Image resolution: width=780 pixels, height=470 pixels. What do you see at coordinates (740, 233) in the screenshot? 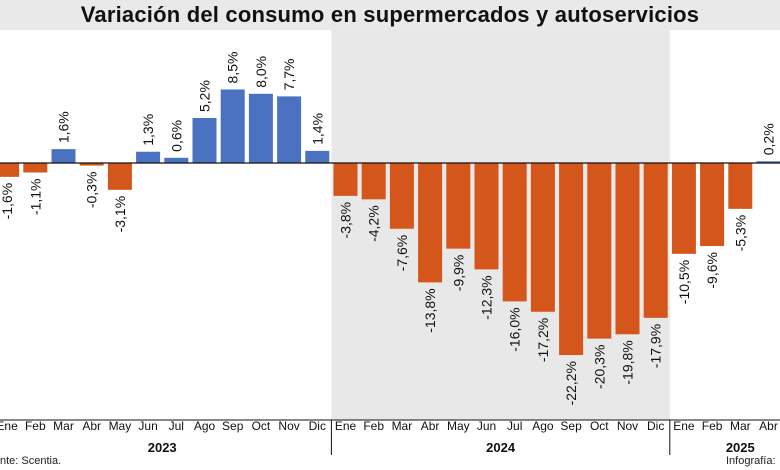
I see `value-label-26: -5,3%` at bounding box center [740, 233].